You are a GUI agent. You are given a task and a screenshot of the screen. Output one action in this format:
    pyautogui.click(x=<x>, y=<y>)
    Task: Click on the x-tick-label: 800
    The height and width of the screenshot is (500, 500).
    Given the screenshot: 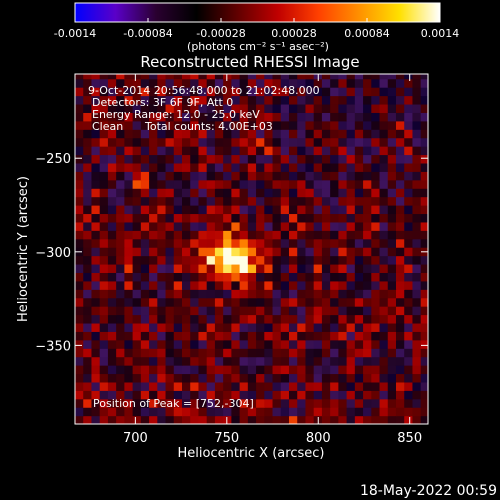 What is the action you would take?
    pyautogui.click(x=318, y=438)
    